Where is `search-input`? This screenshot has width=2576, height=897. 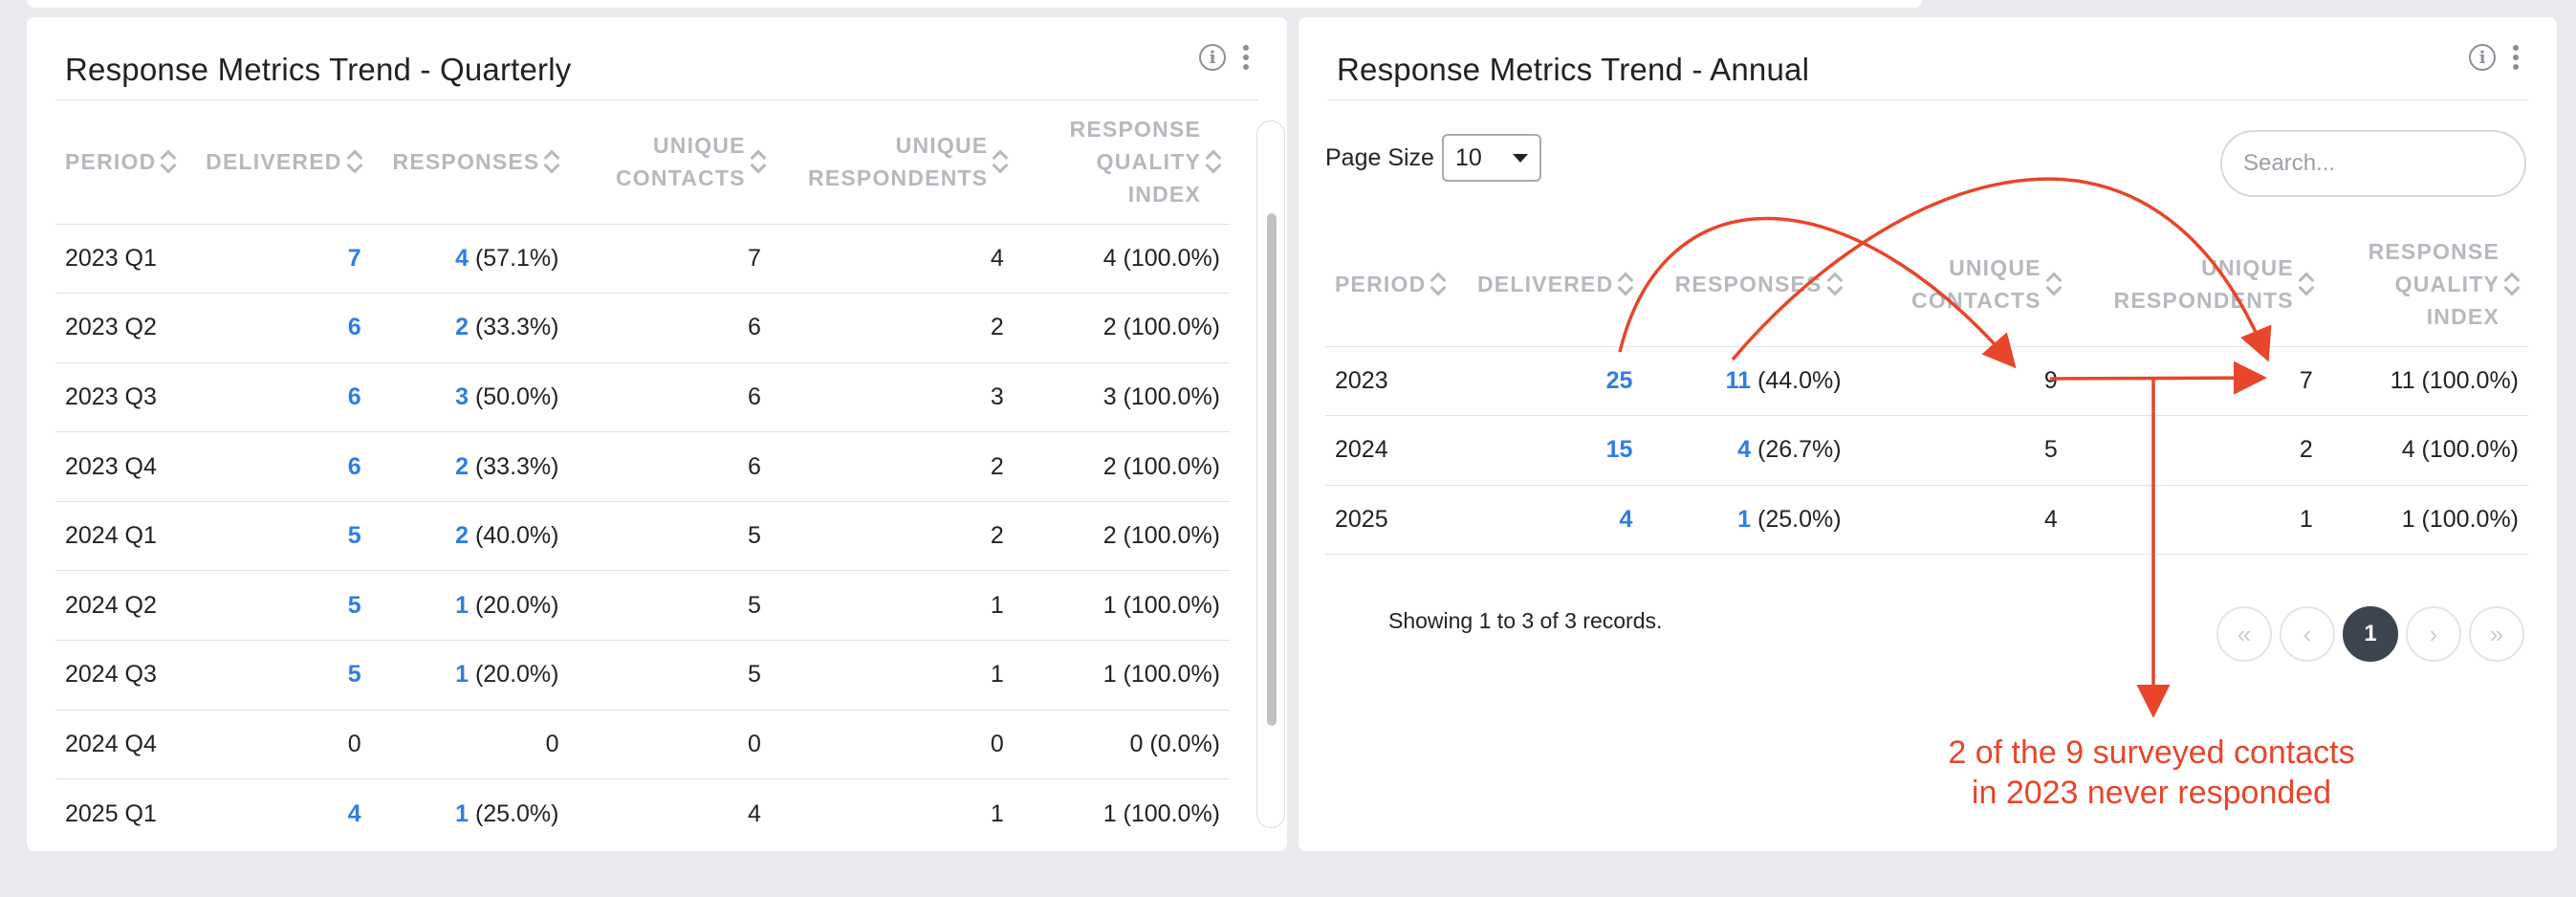 search-input is located at coordinates (2373, 163).